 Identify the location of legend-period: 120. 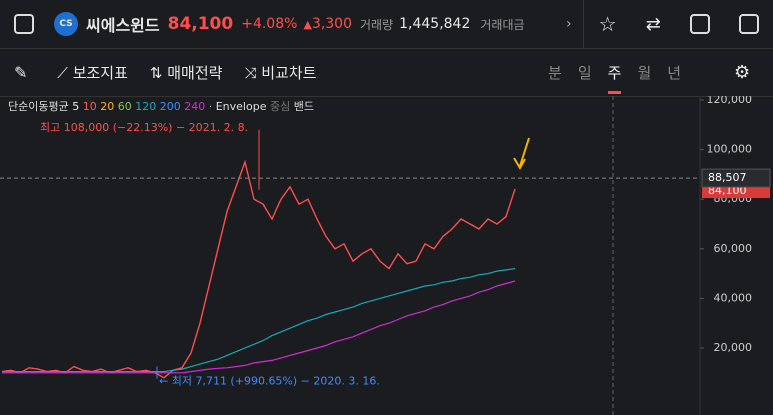
(145, 106).